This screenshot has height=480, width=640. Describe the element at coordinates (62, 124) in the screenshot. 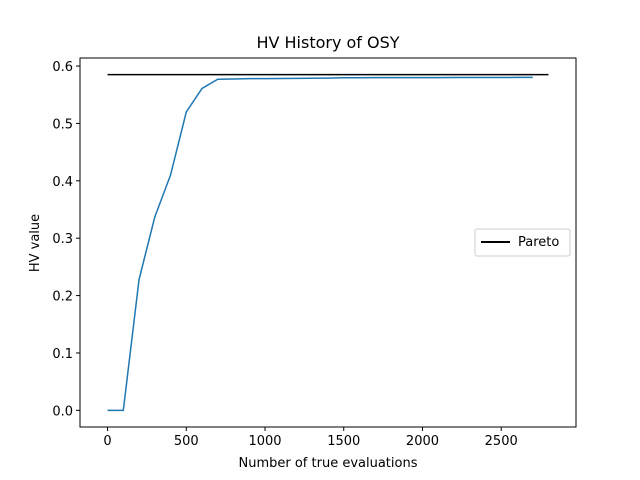

I see `y-tick-label: 0.5` at that location.